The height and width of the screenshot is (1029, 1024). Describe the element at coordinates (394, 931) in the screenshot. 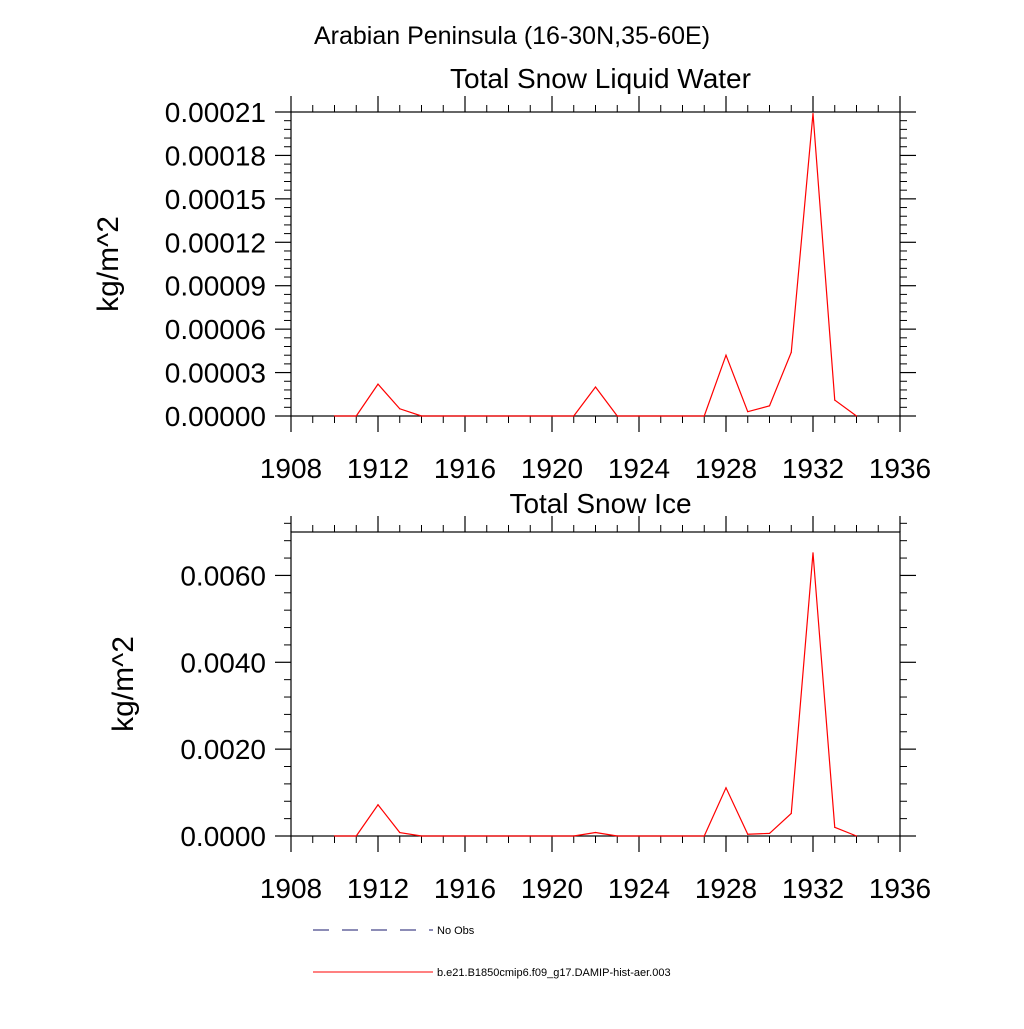

I see `legend-entry-1: No Obs` at that location.